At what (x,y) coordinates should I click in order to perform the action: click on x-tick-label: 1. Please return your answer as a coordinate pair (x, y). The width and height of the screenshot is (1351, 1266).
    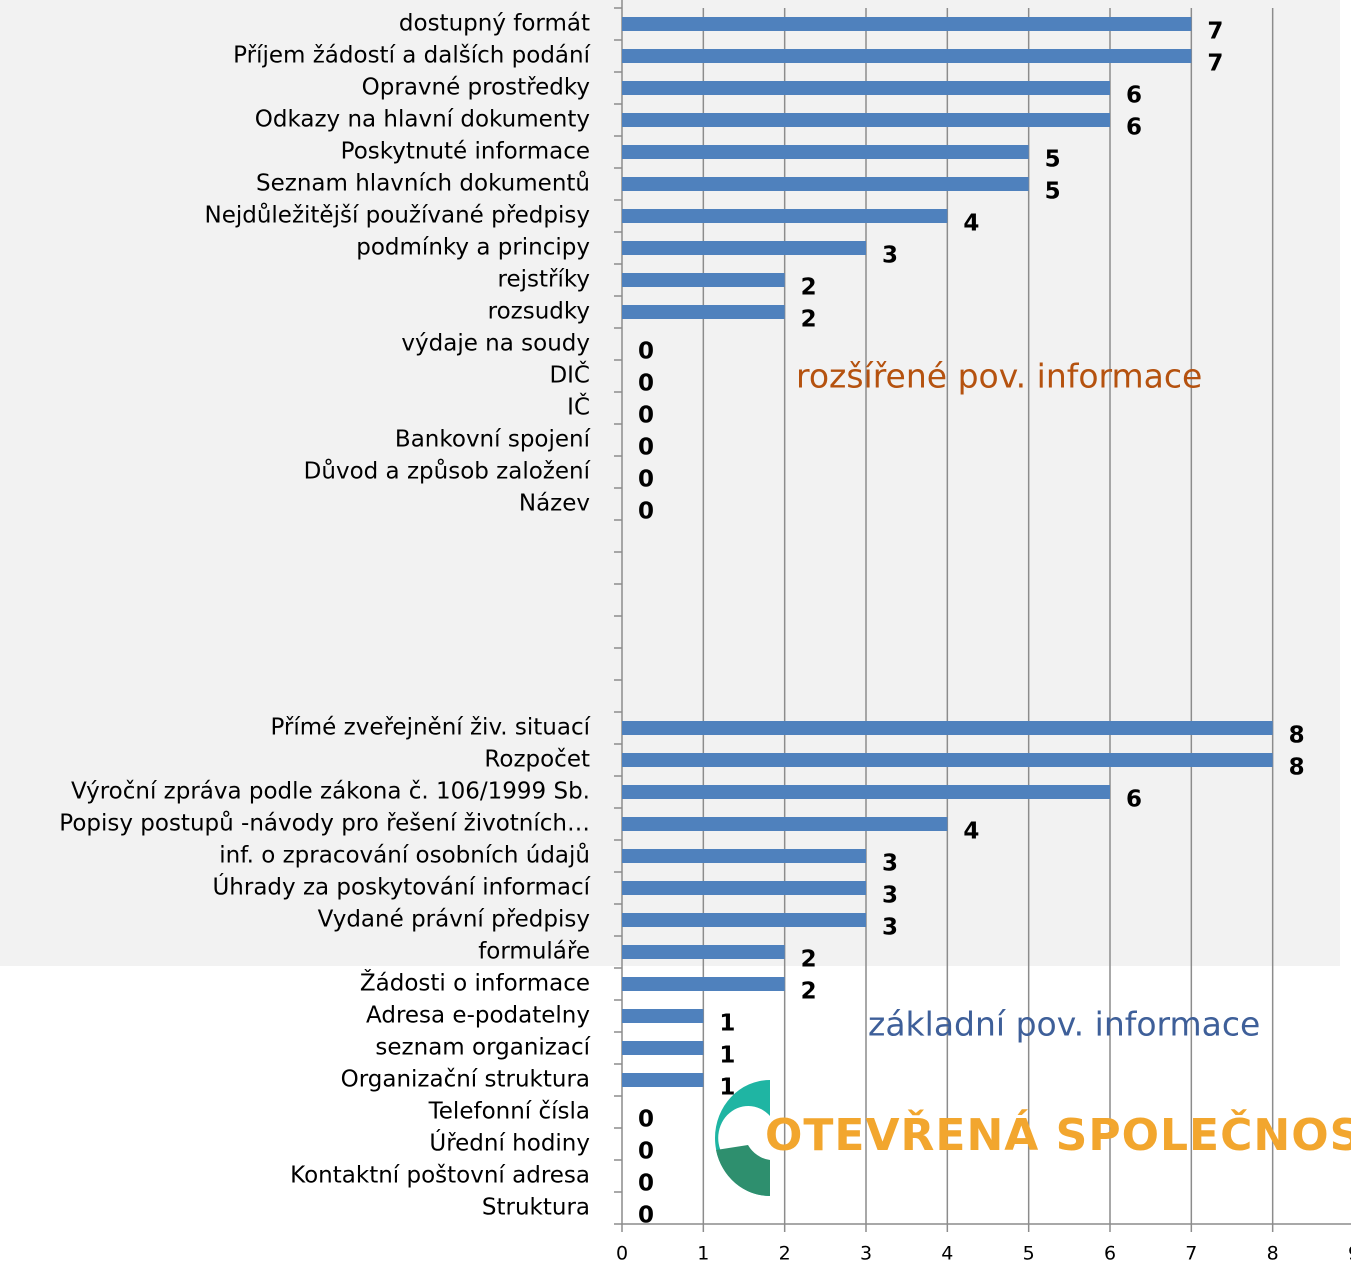
    Looking at the image, I should click on (703, 1254).